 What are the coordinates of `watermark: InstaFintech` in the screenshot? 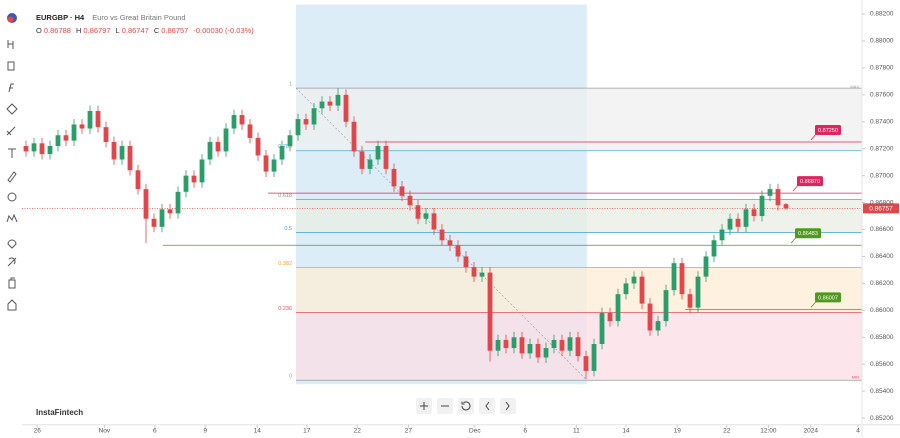 It's located at (60, 412).